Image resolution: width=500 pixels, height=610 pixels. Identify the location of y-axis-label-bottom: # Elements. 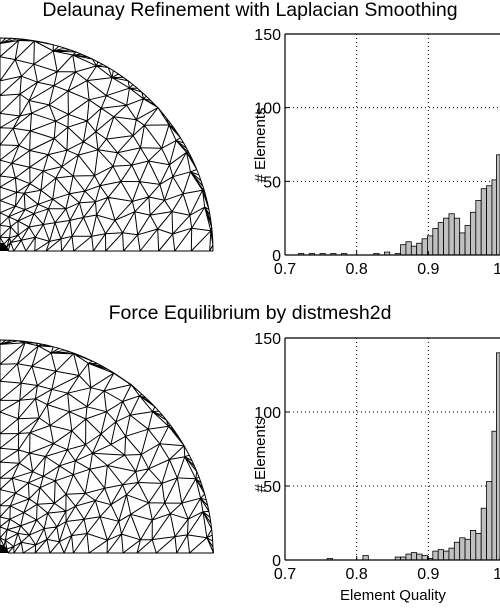
(260, 454).